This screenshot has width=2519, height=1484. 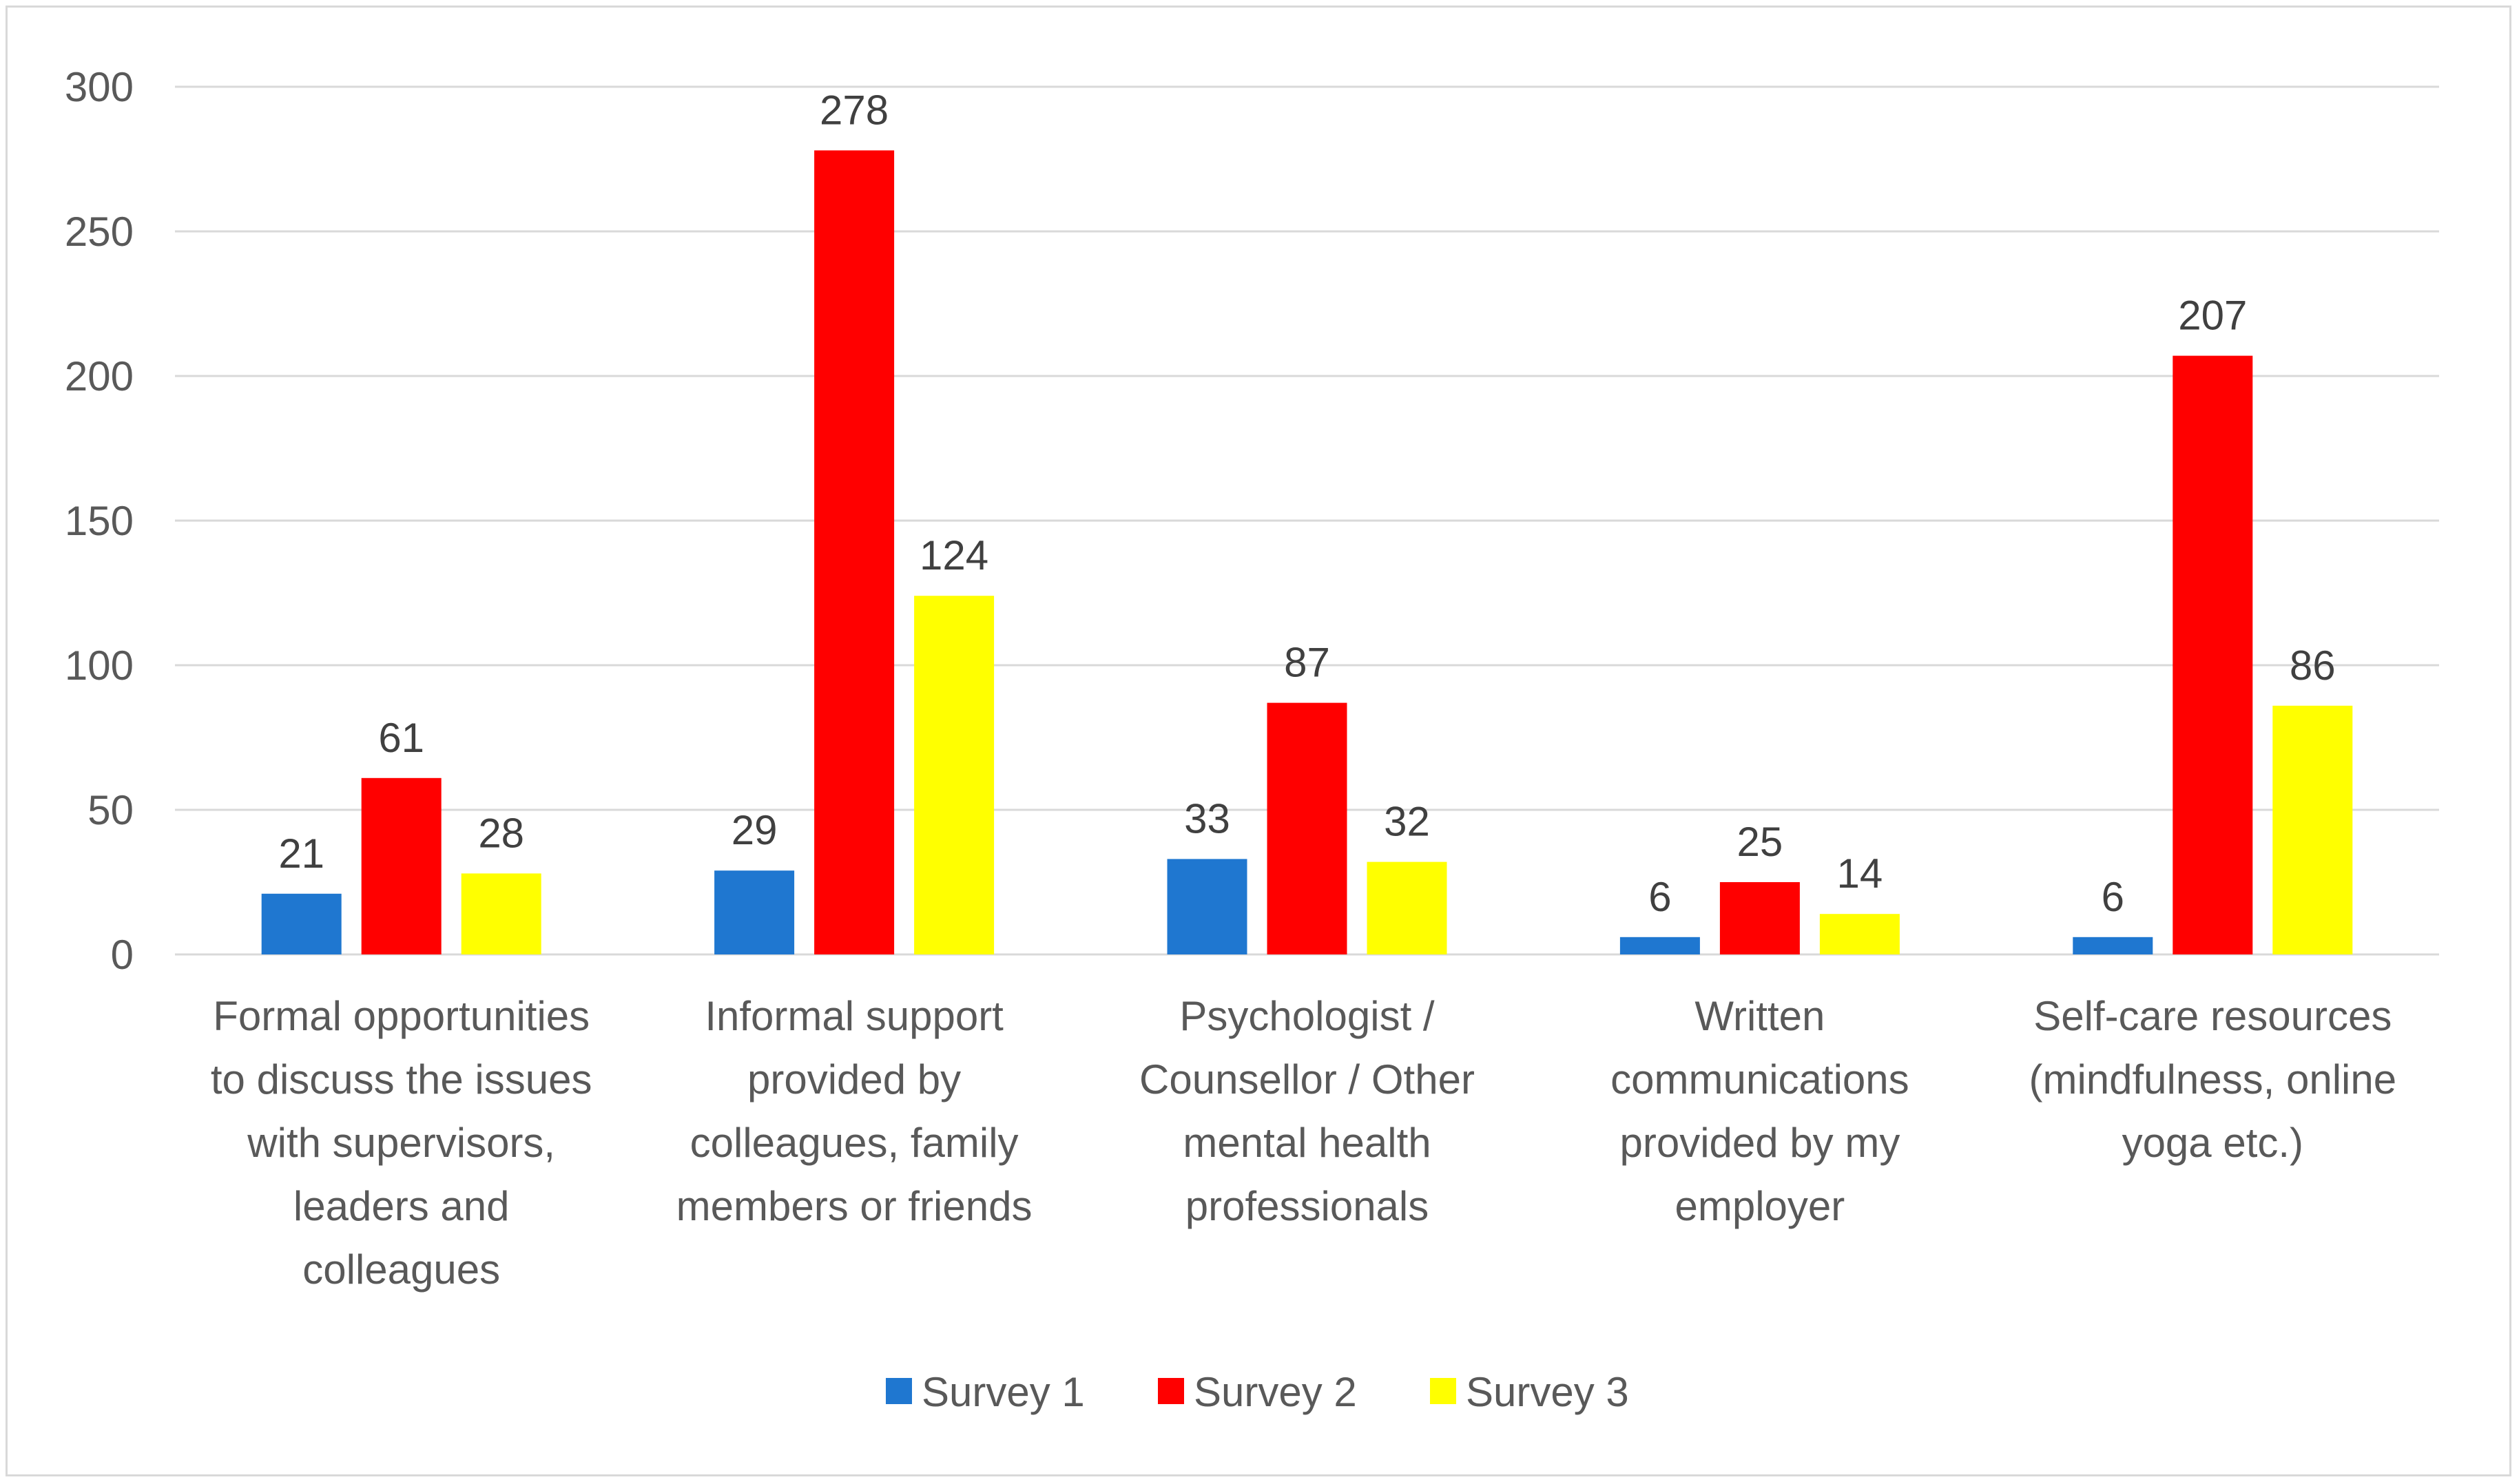 I want to click on x-category-label-line: Self-care resources, so click(x=2212, y=1016).